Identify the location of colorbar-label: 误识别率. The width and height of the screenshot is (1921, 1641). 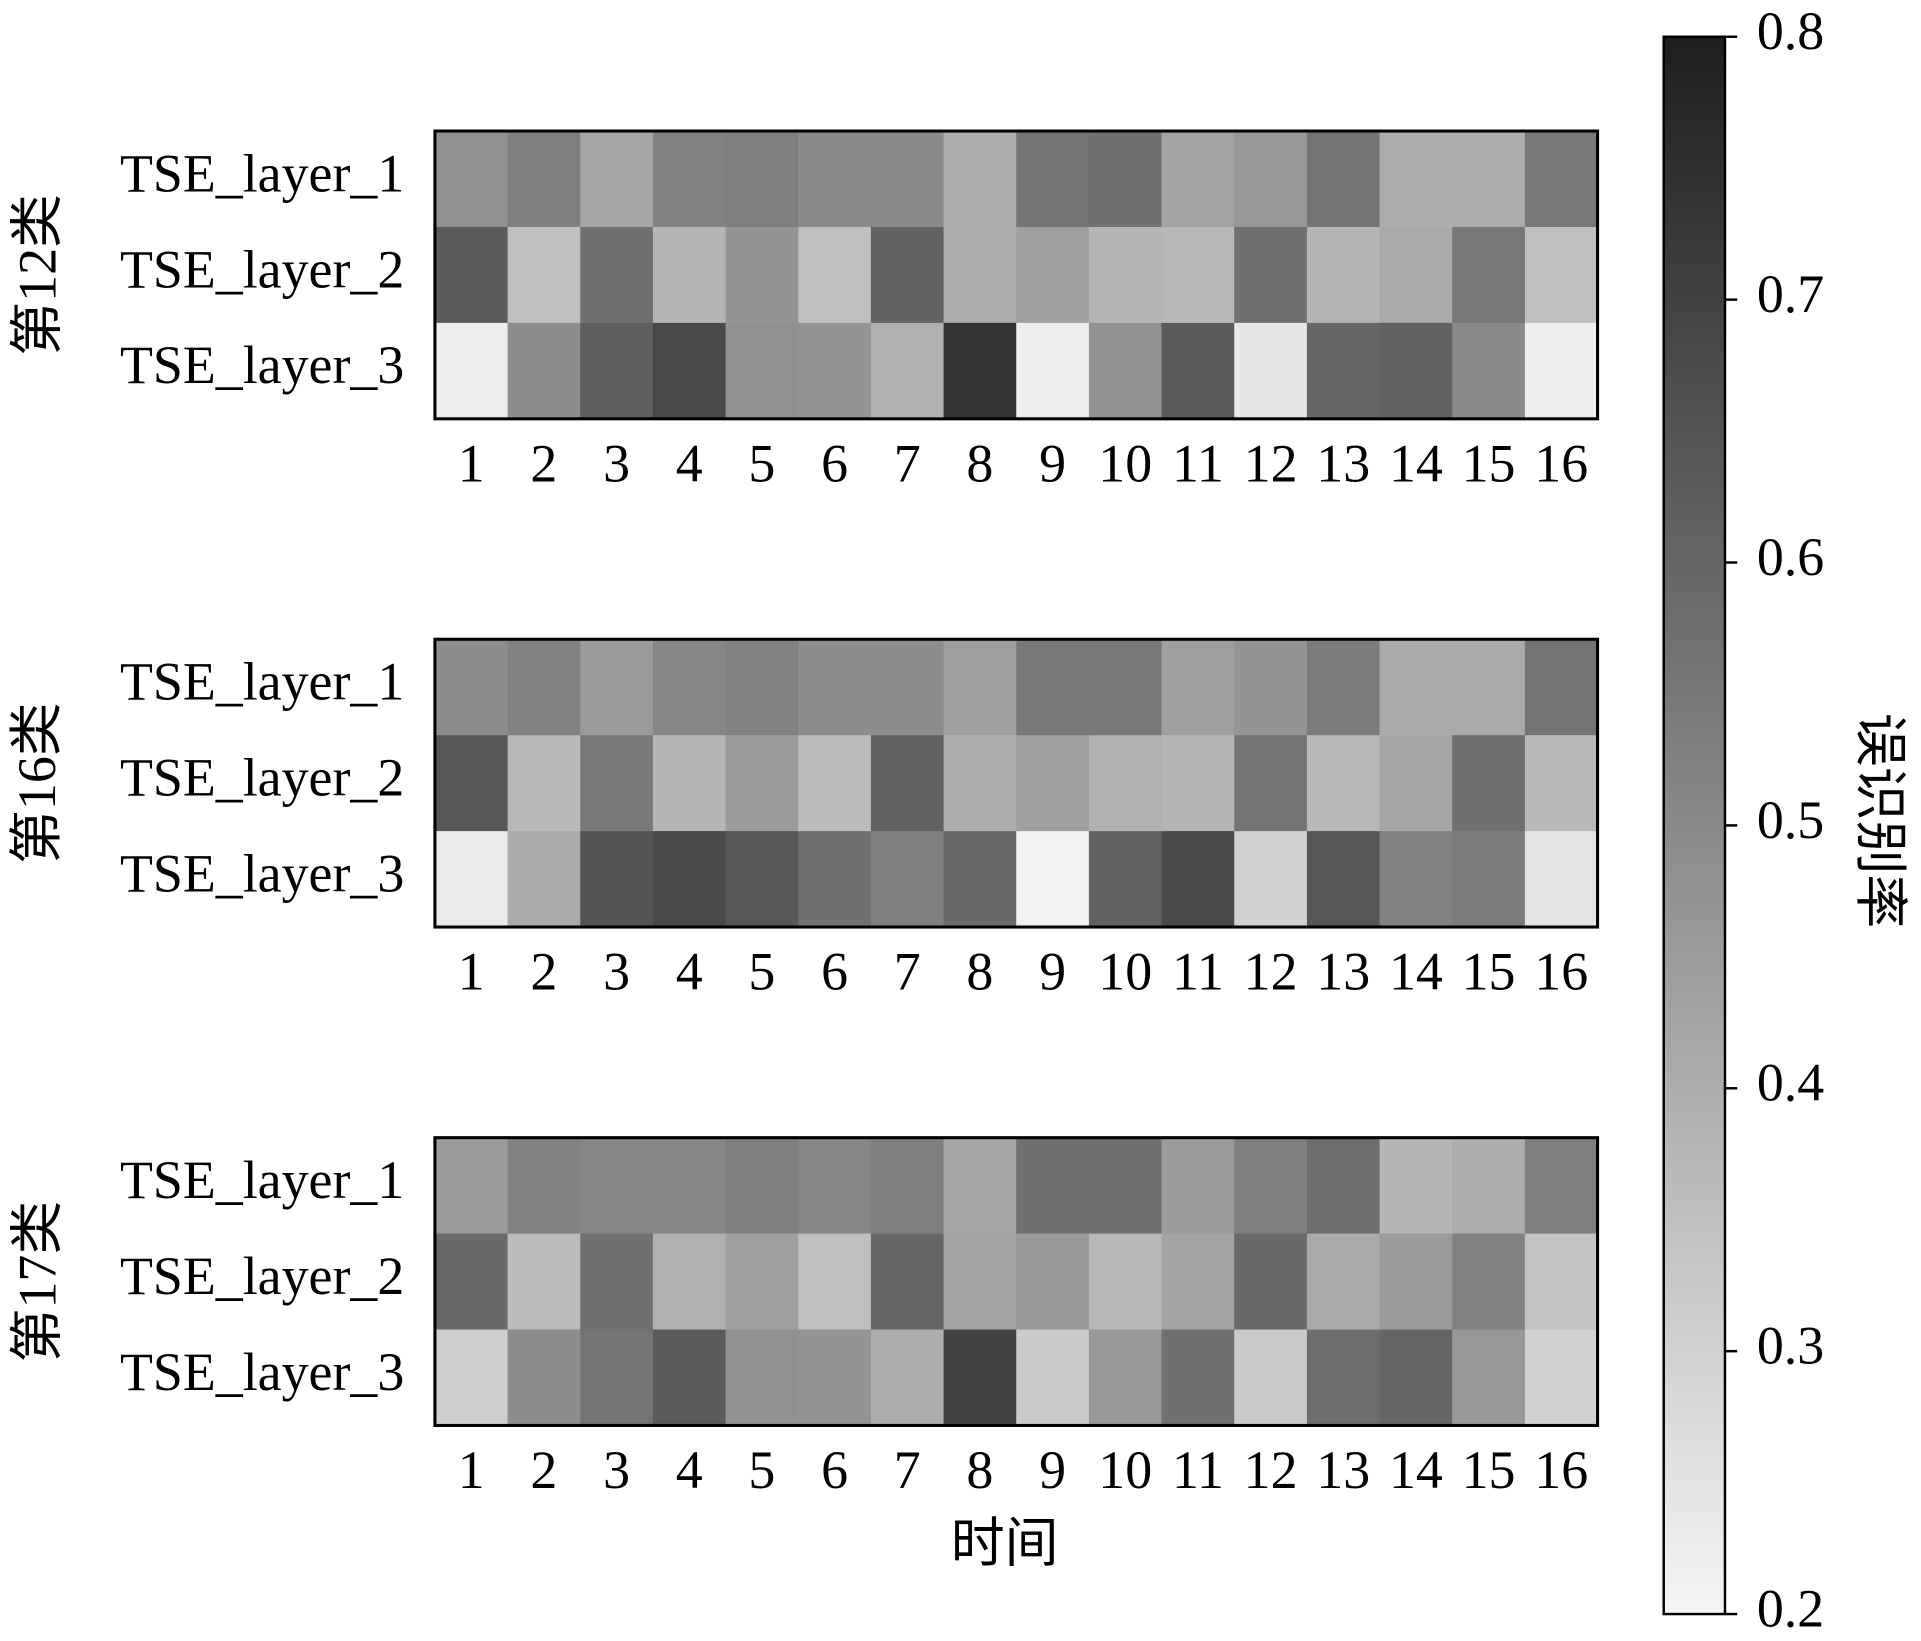
(1880, 820).